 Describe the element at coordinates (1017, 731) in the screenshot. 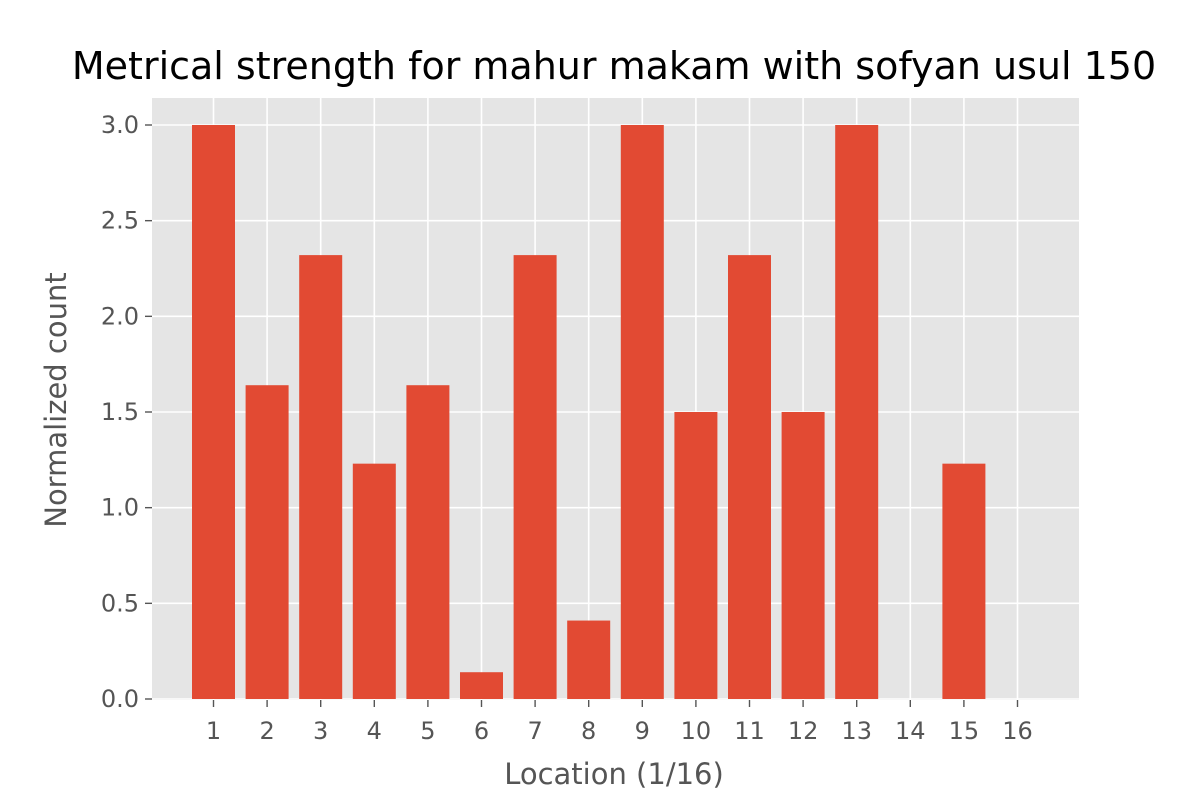

I see `x-tick-label: 16` at that location.